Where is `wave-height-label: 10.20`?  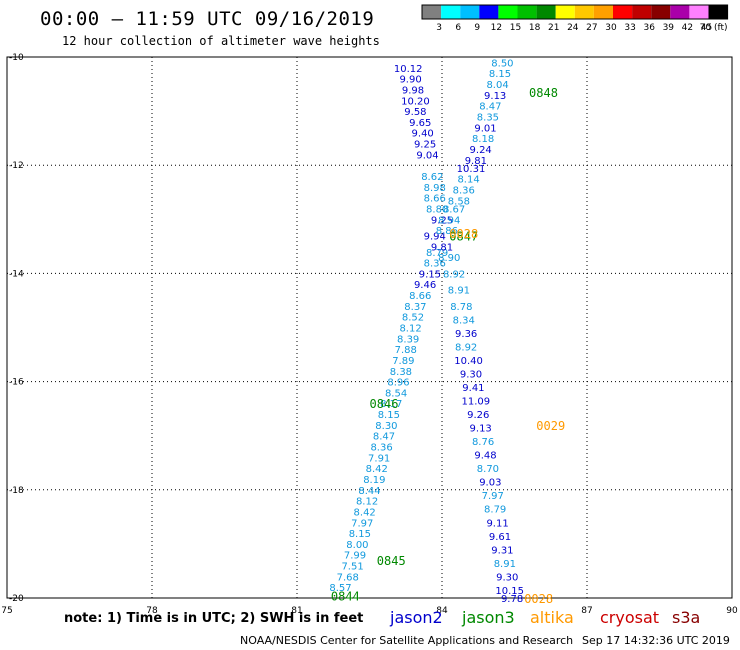 wave-height-label: 10.20 is located at coordinates (415, 101).